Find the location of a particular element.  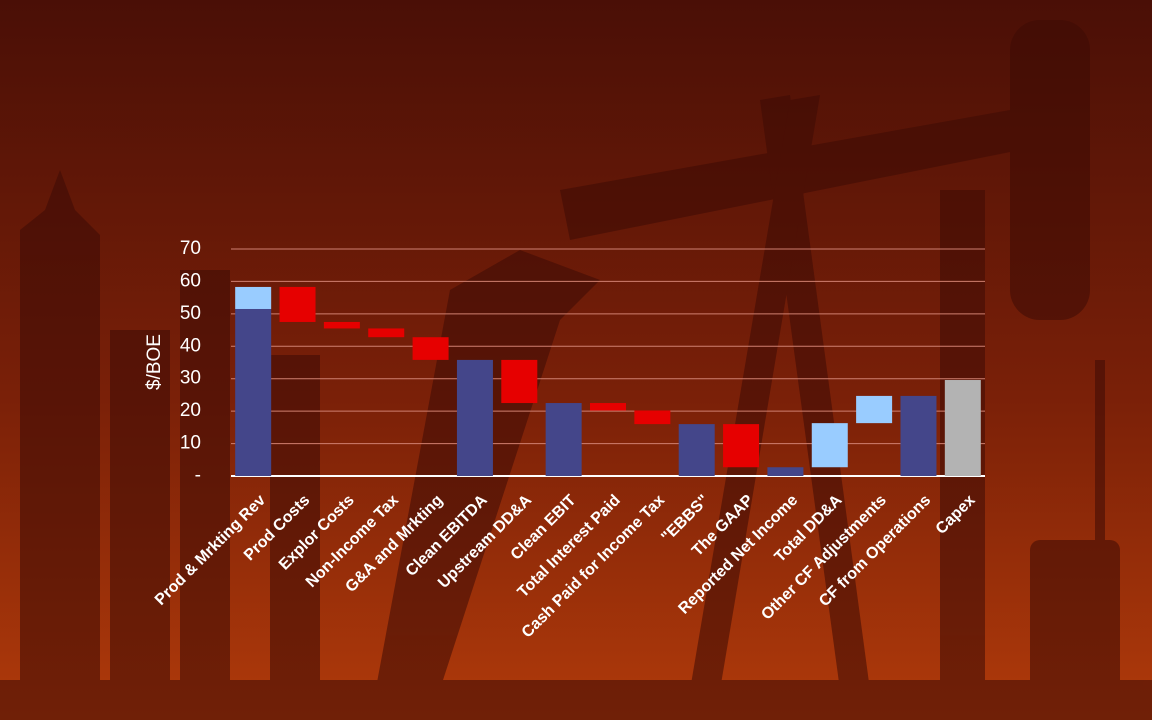

y-tick-label: 30 is located at coordinates (190, 378).